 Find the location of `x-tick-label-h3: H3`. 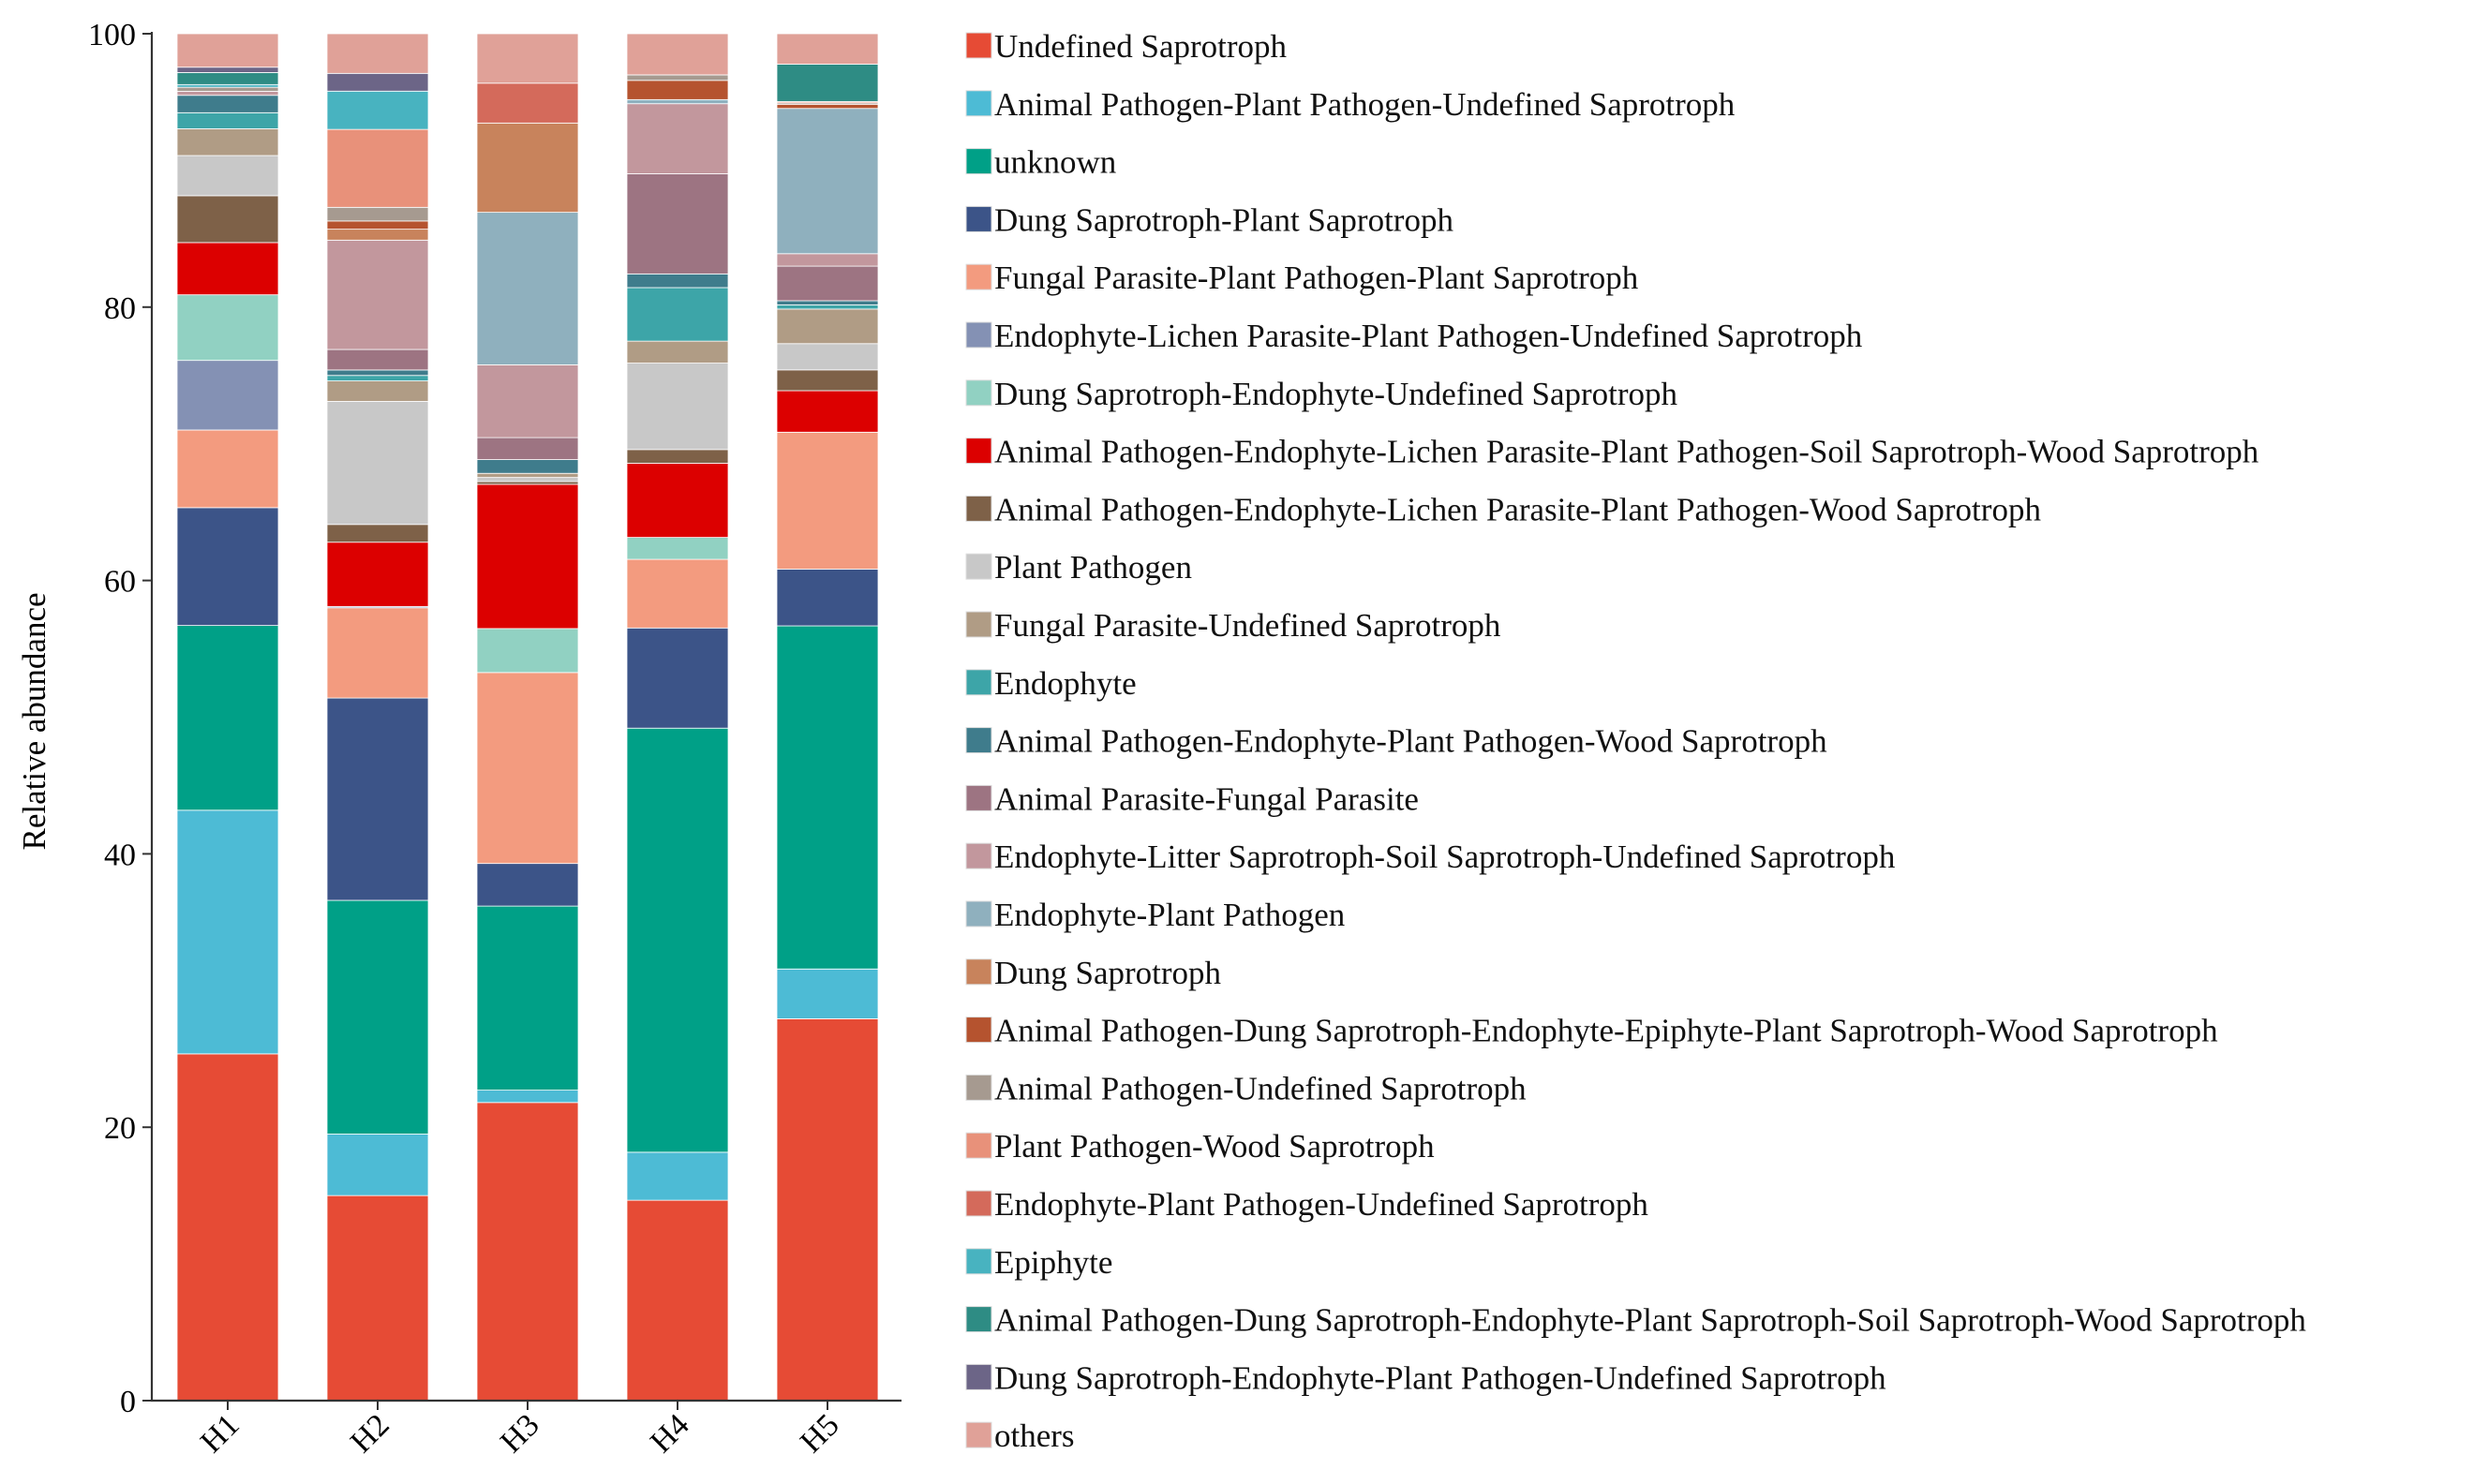

x-tick-label-h3: H3 is located at coordinates (520, 1433).